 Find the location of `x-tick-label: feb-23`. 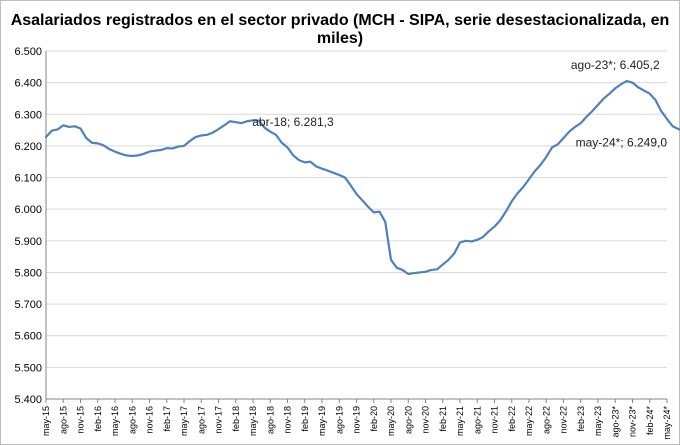

x-tick-label: feb-23 is located at coordinates (581, 419).